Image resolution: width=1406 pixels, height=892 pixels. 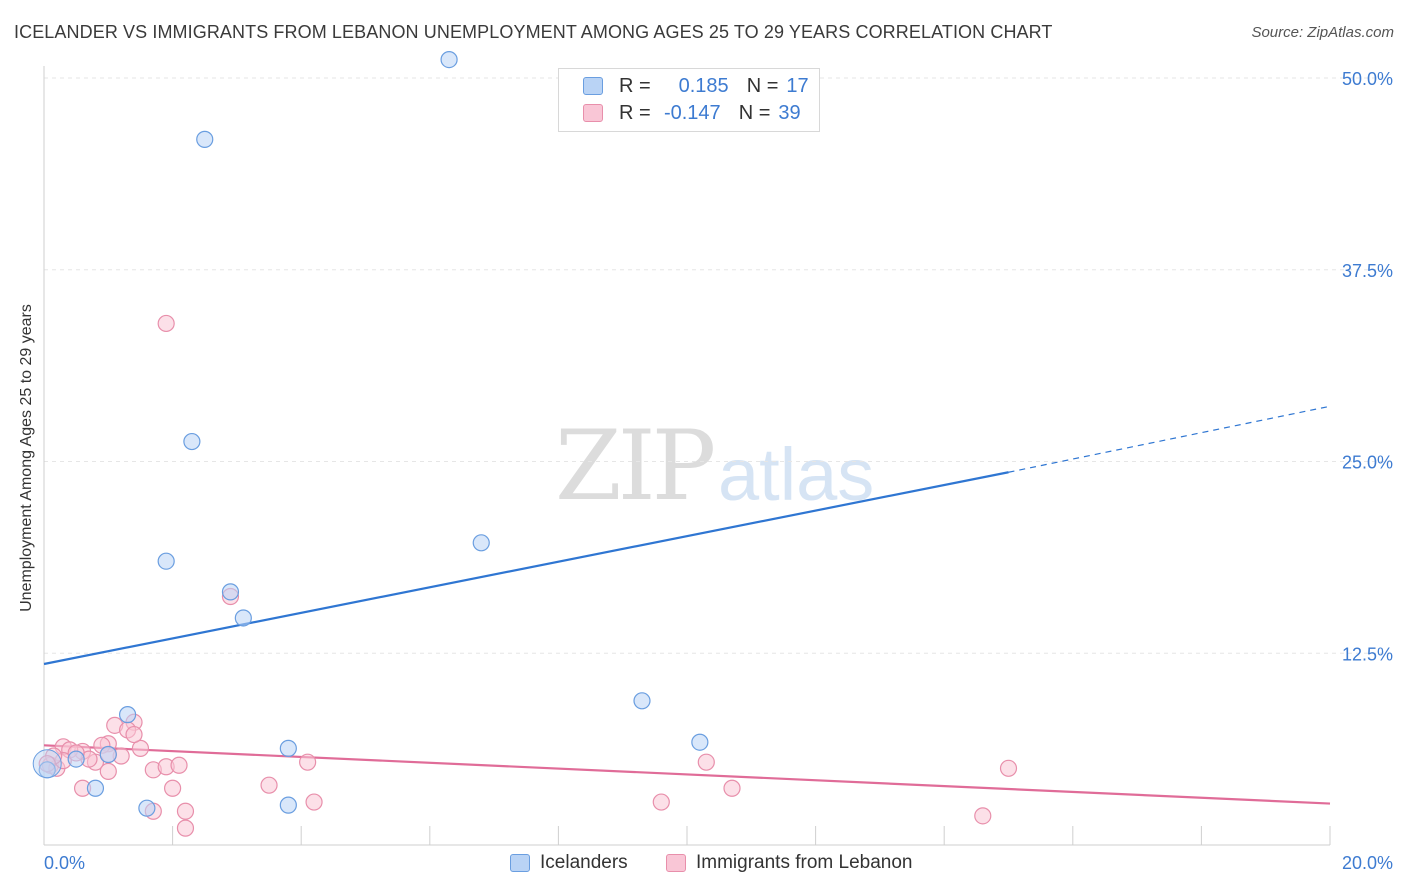 I want to click on y-tick-label: 37.5%, so click(x=1367, y=271).